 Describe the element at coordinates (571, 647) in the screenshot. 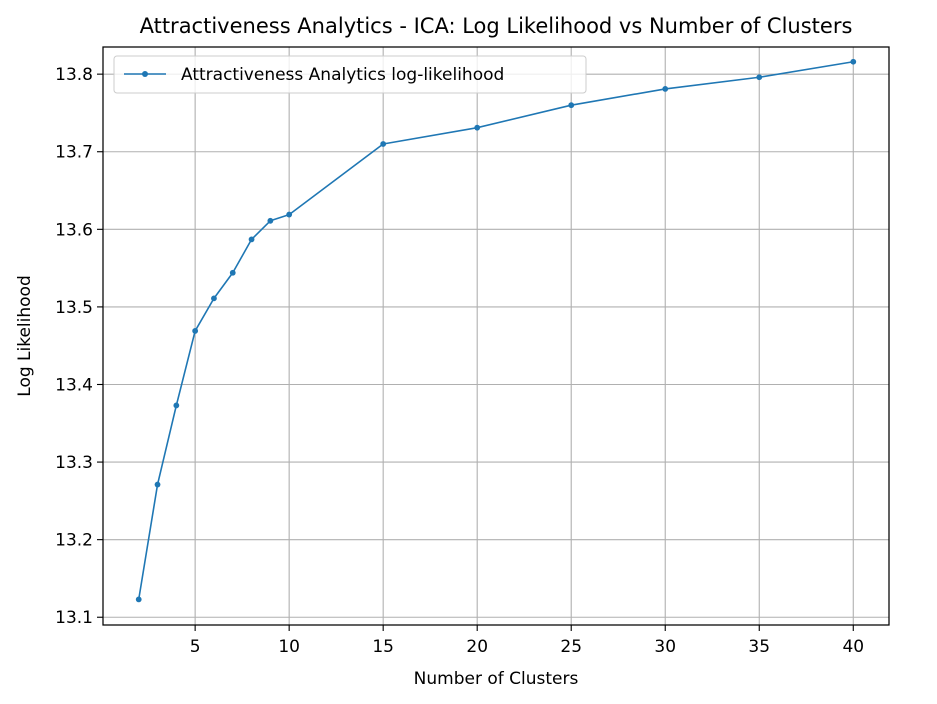

I see `x-tick-label: 25` at that location.